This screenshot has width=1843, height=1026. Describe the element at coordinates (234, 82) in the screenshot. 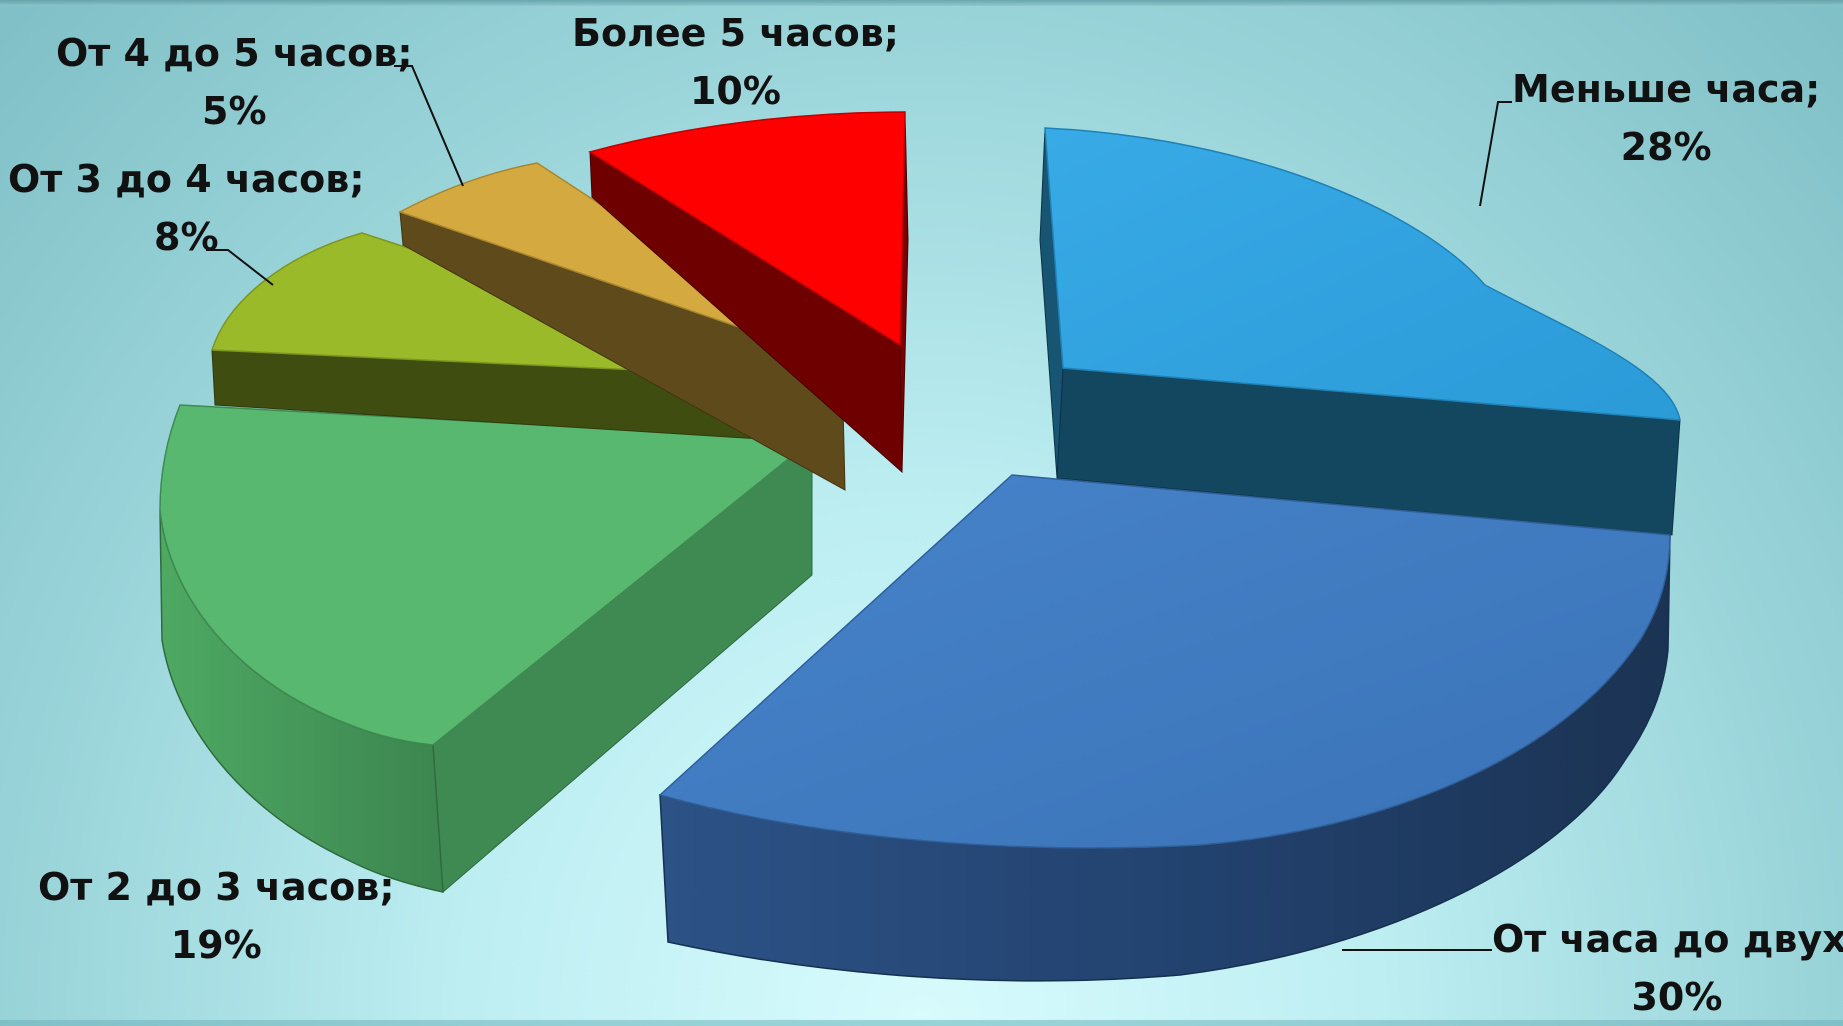

I see `data-label-four-to-five: От 4 до 5 часов; 5%` at that location.